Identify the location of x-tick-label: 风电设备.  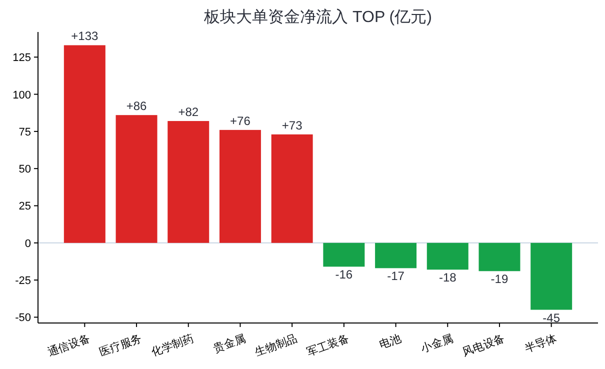
(483, 345).